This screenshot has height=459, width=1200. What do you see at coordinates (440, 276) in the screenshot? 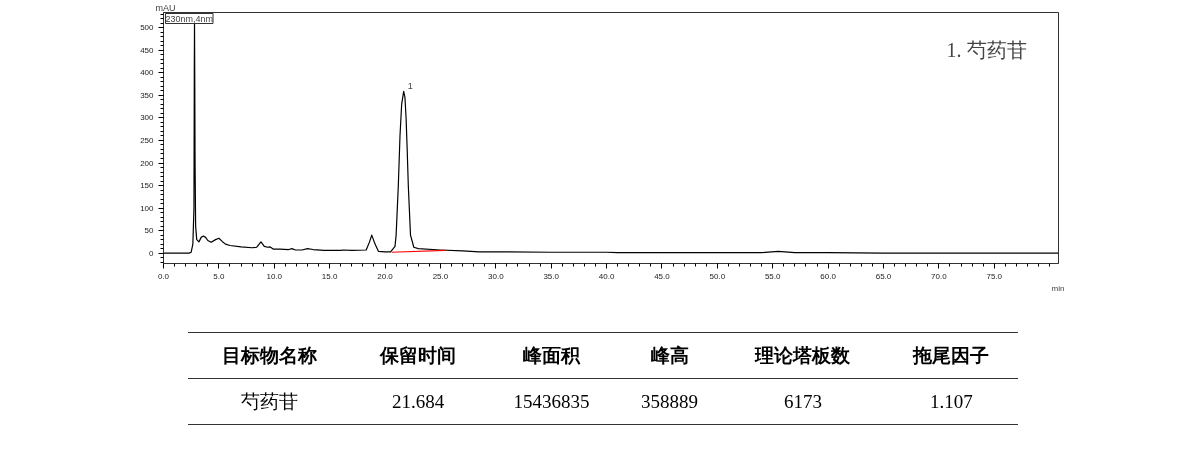
I see `x-tick-label: 25.0` at bounding box center [440, 276].